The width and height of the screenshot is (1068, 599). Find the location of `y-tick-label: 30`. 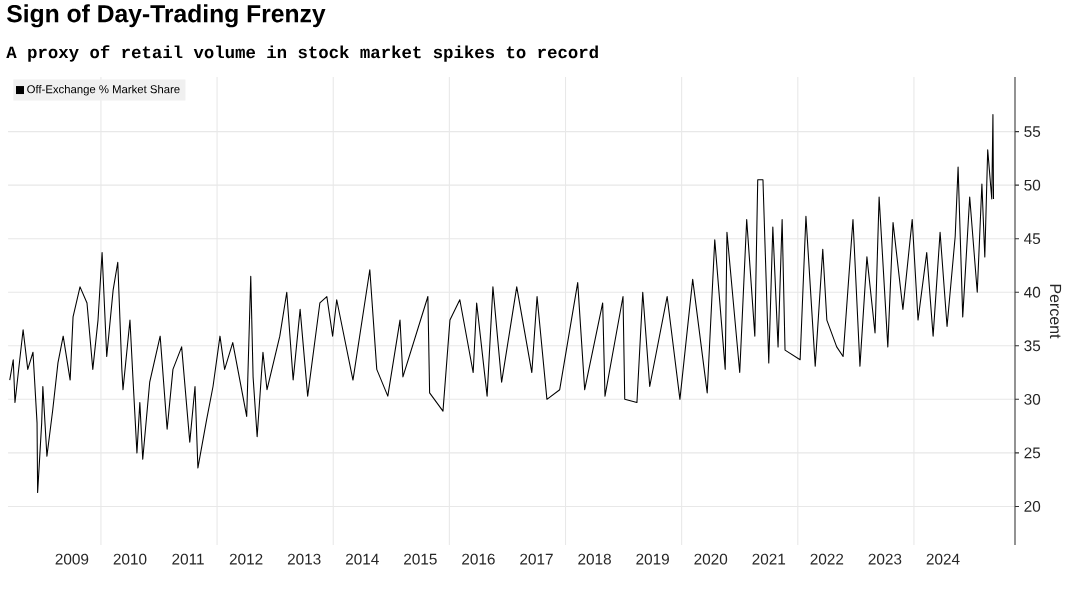

y-tick-label: 30 is located at coordinates (1032, 399).